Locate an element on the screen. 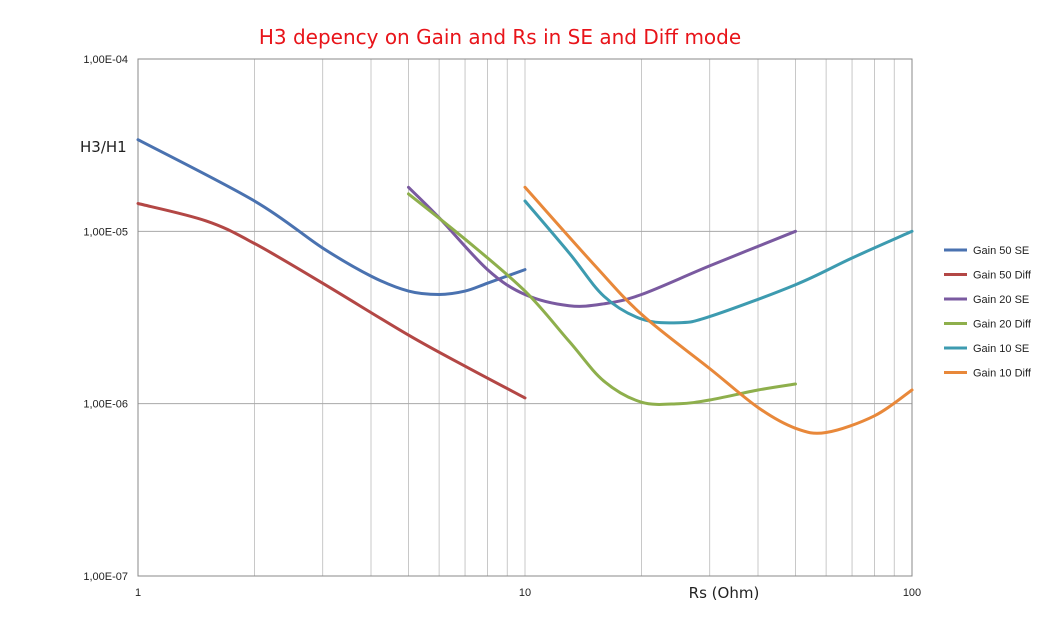  legend-label: Gain 50 SE is located at coordinates (1001, 251).